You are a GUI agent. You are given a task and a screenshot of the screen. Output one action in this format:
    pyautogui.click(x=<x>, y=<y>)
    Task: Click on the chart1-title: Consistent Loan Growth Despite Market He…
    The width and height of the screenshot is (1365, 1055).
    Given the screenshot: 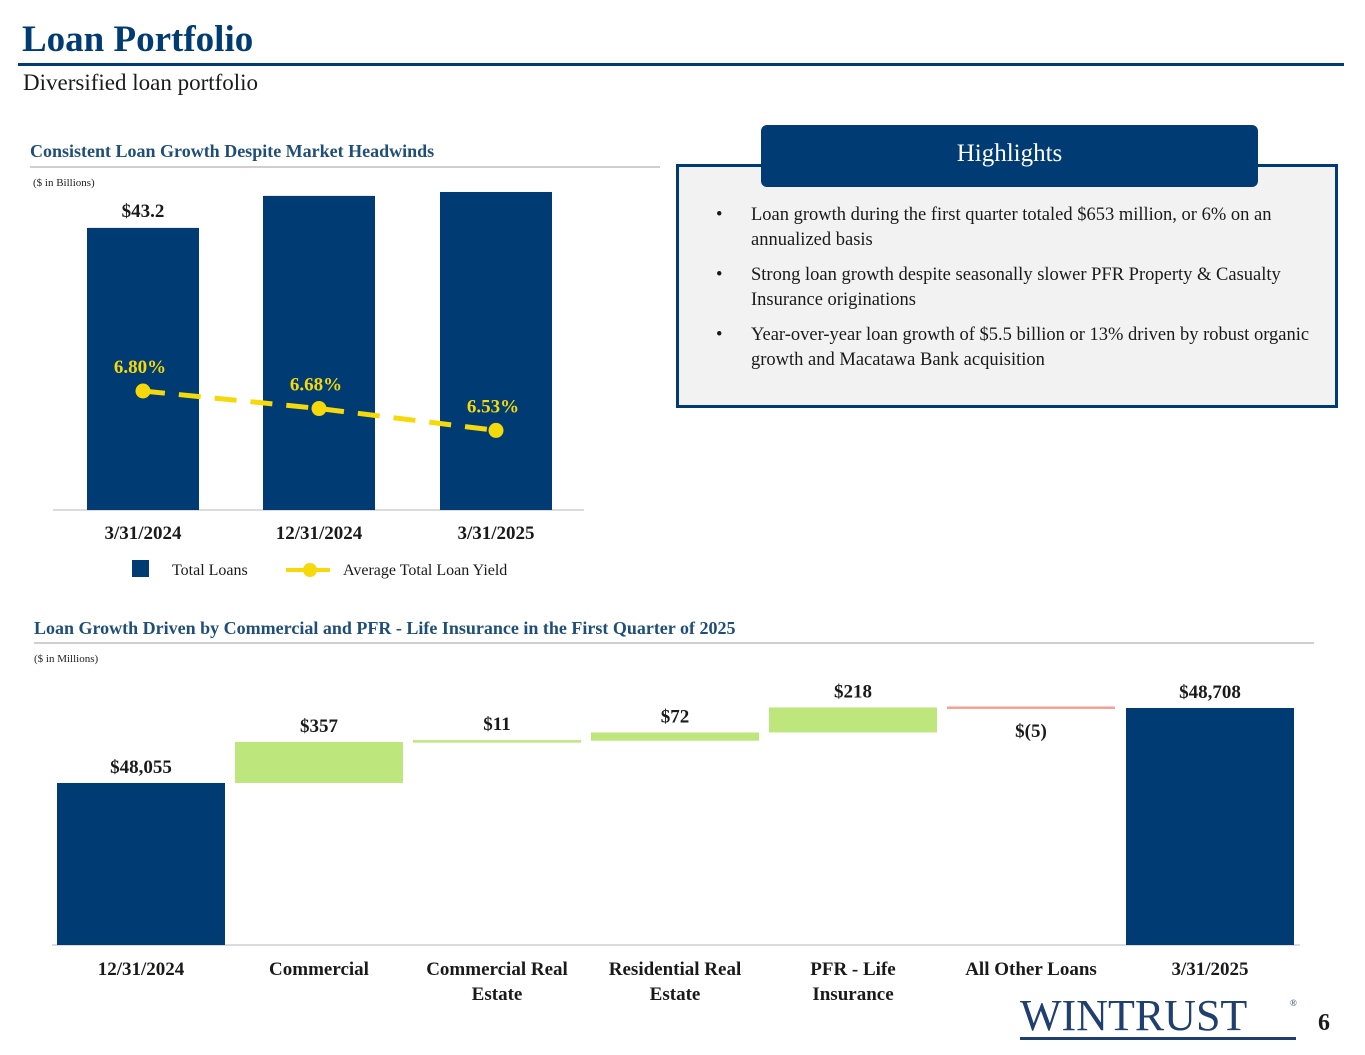 What is the action you would take?
    pyautogui.click(x=232, y=151)
    